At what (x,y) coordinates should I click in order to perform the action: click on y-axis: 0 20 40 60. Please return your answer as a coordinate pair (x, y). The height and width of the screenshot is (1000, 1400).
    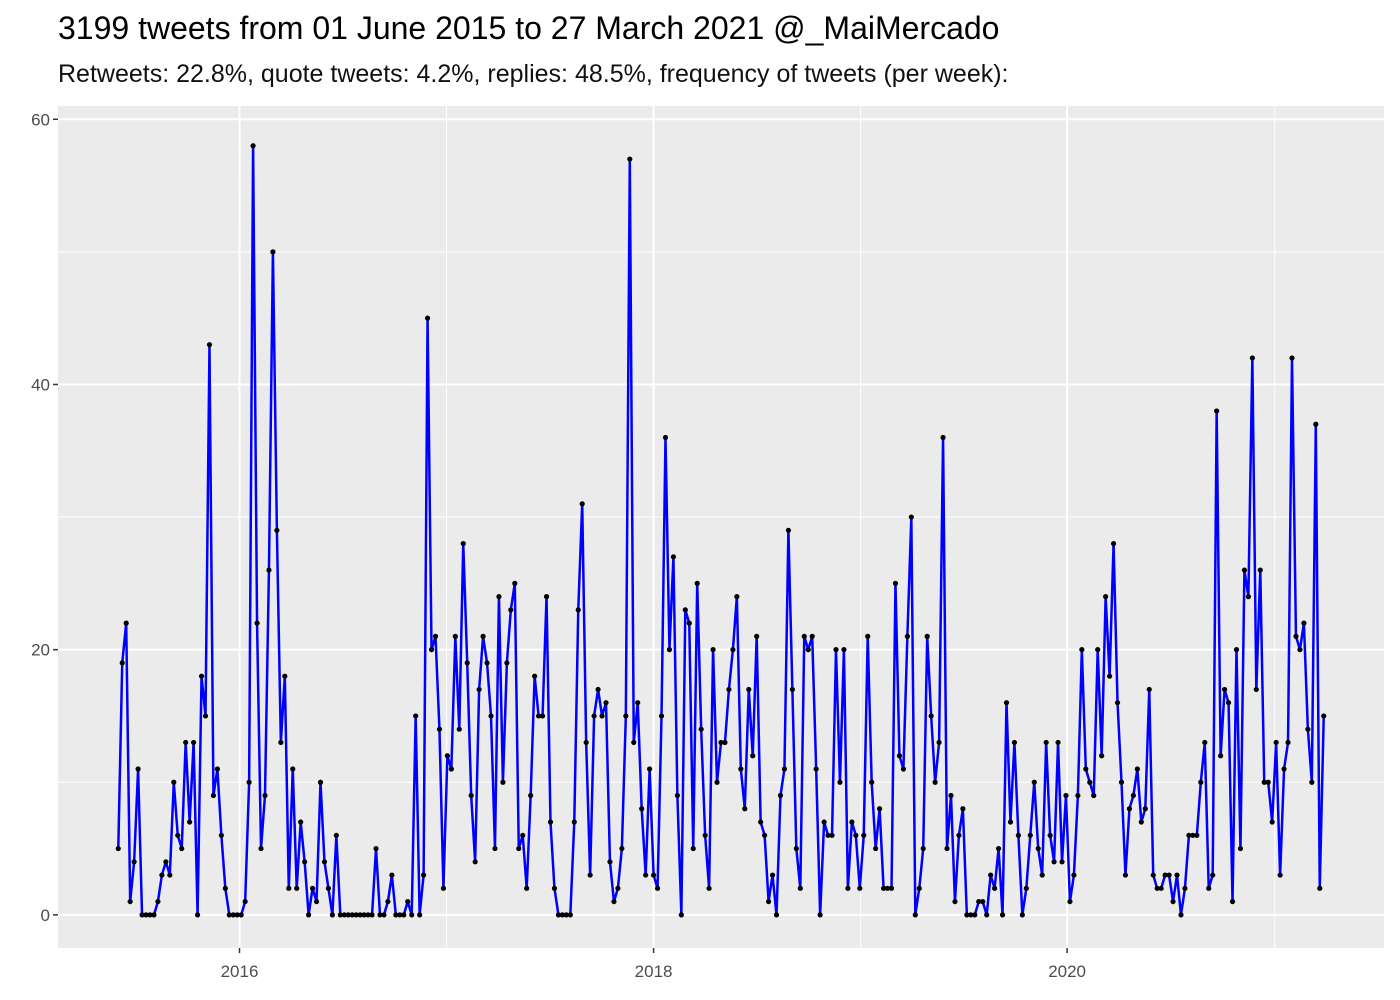
    Looking at the image, I should click on (44, 517).